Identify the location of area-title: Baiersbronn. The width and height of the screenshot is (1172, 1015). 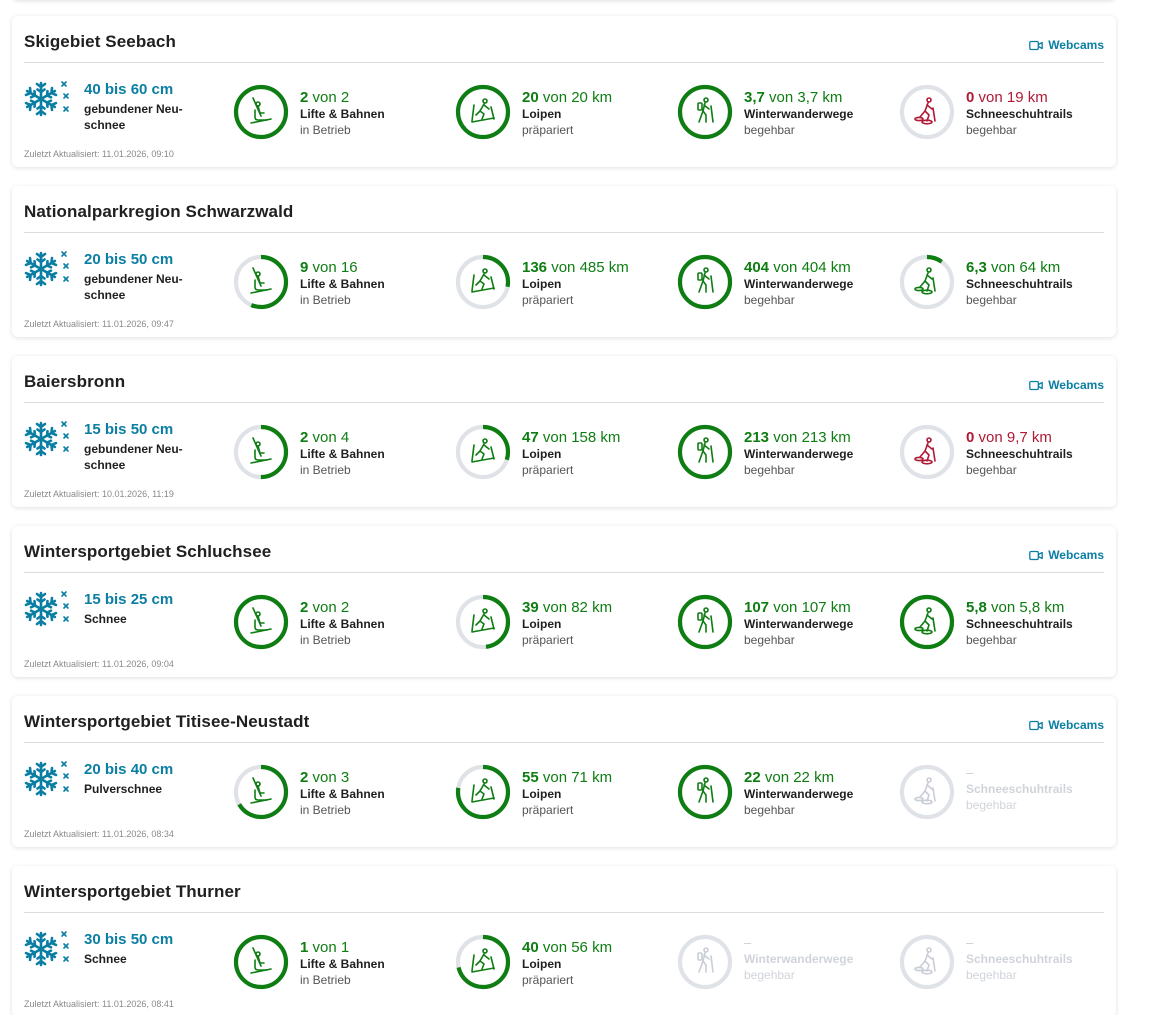
(75, 381).